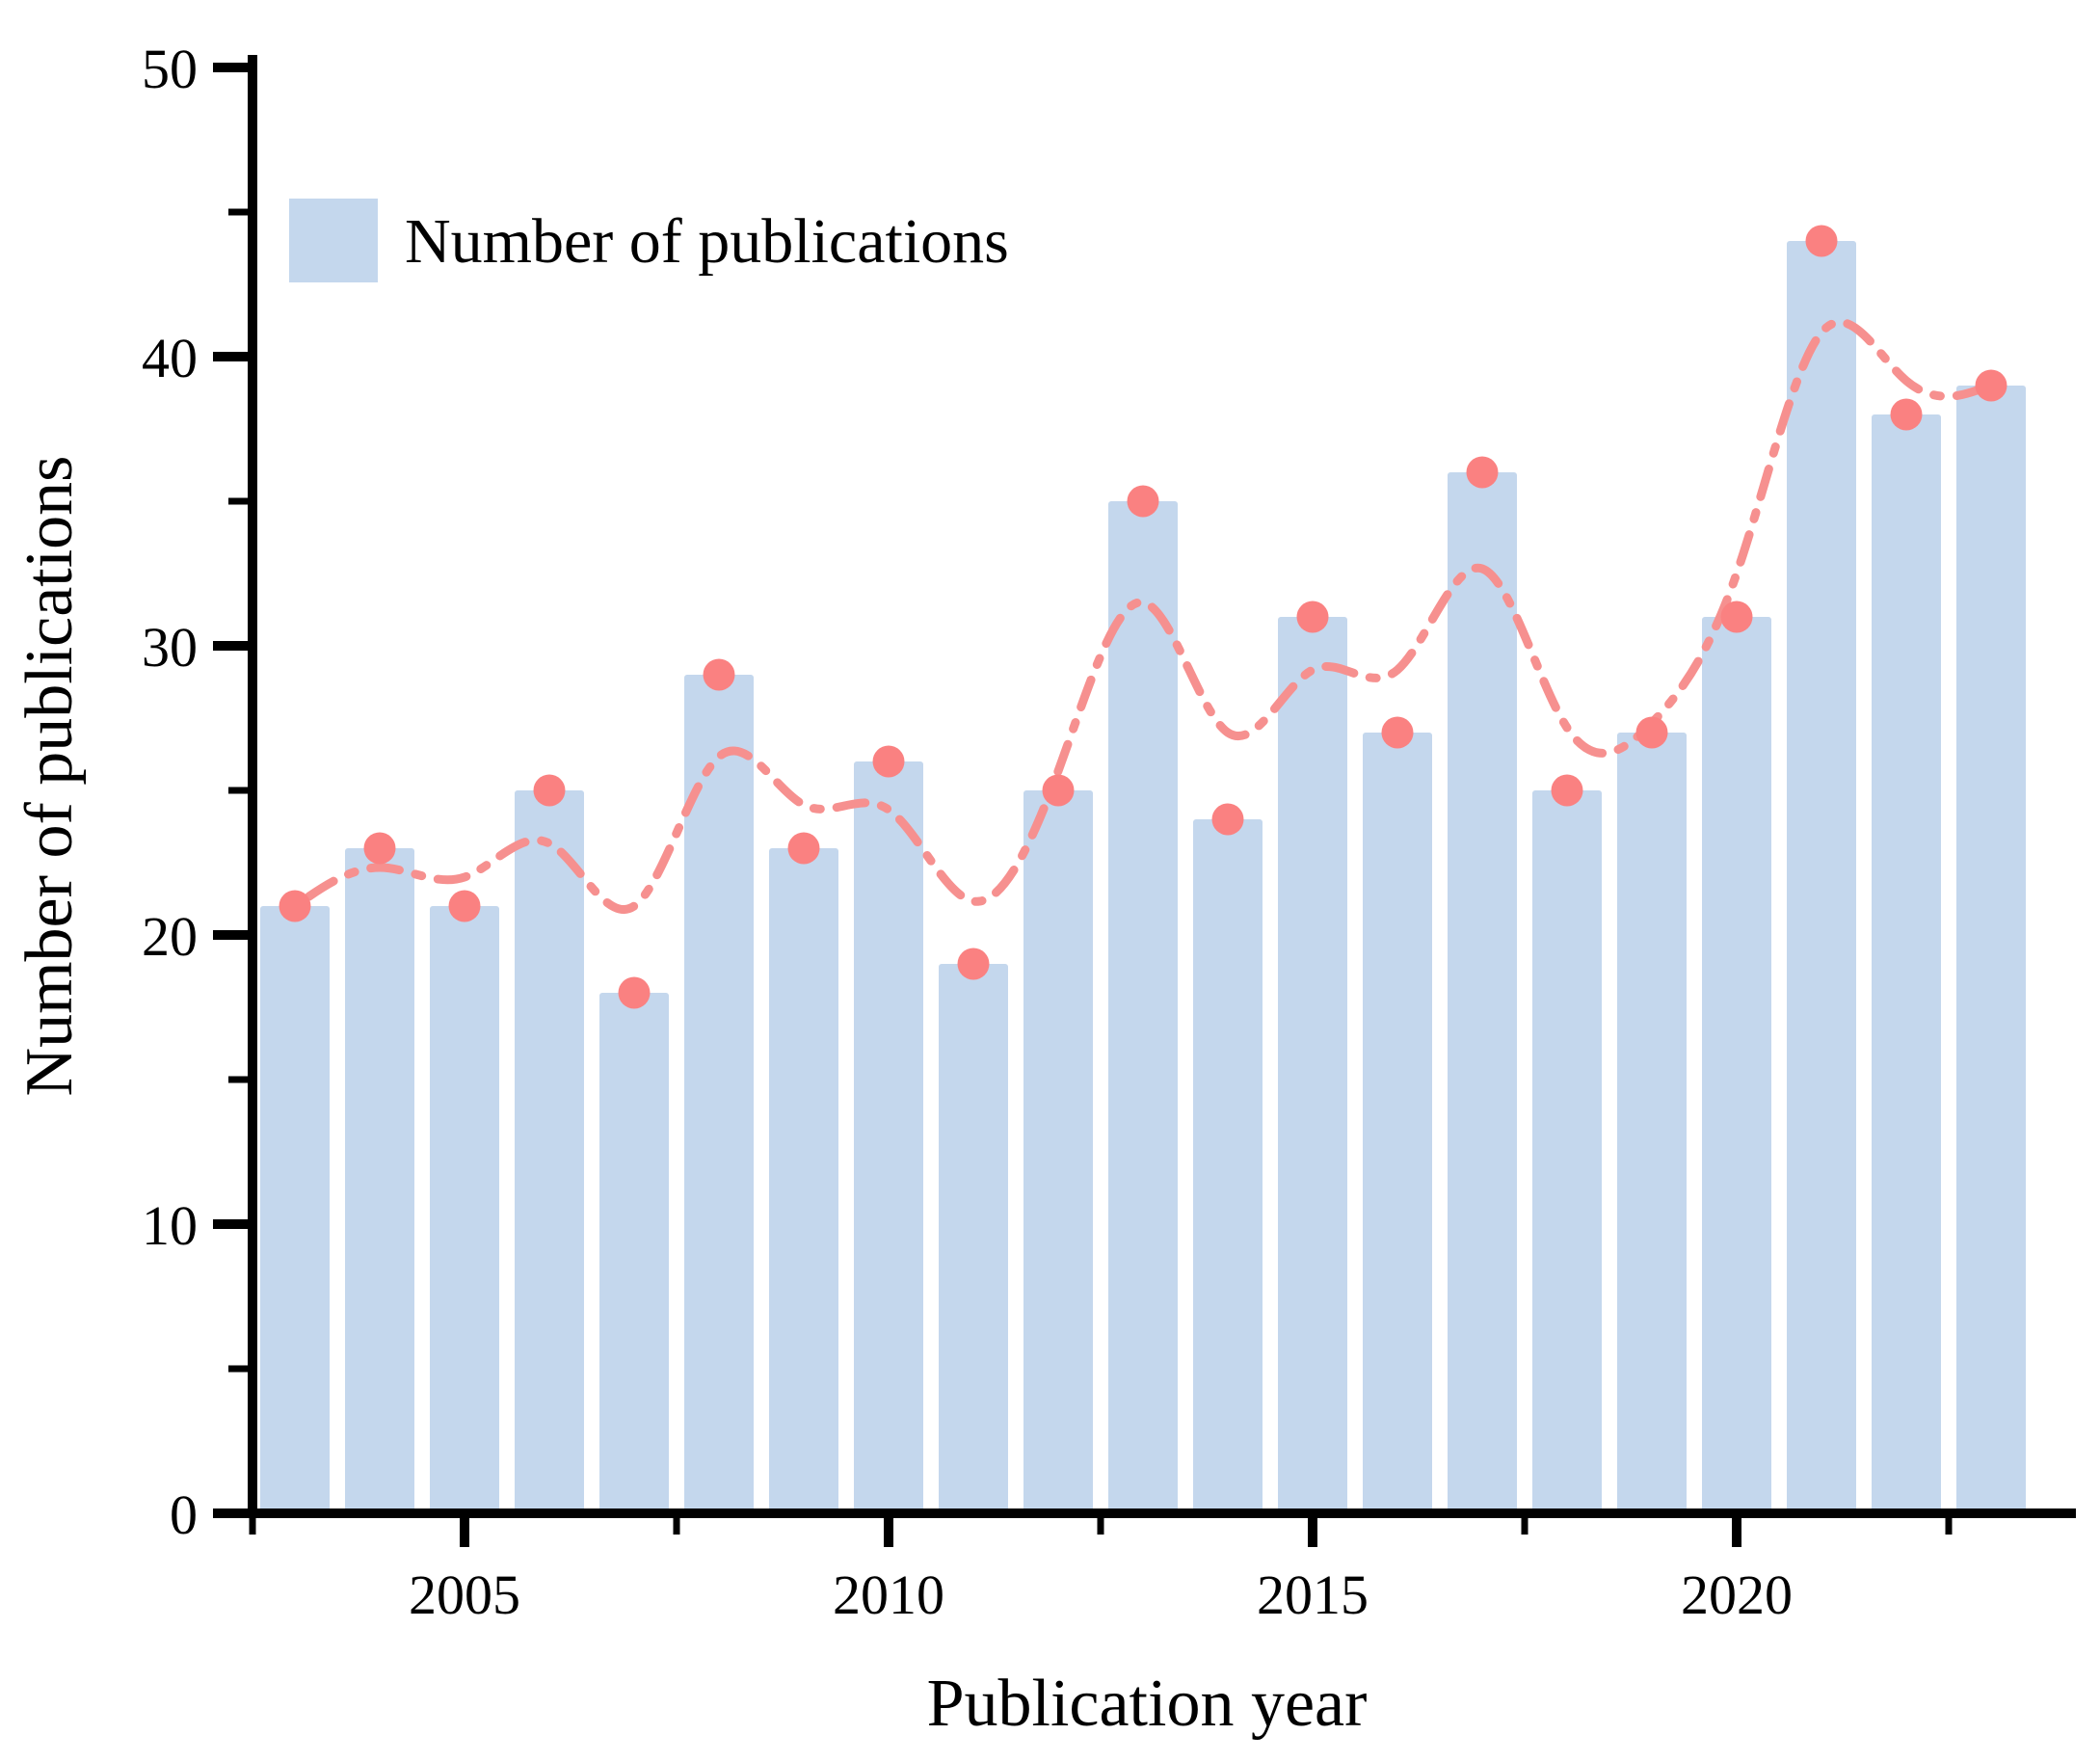 The height and width of the screenshot is (1762, 2100). Describe the element at coordinates (804, 848) in the screenshot. I see `data-point-2009` at that location.